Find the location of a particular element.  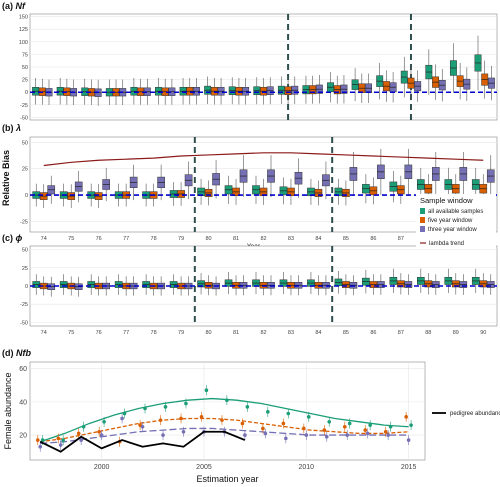

legend-title: Sample window is located at coordinates (446, 200).